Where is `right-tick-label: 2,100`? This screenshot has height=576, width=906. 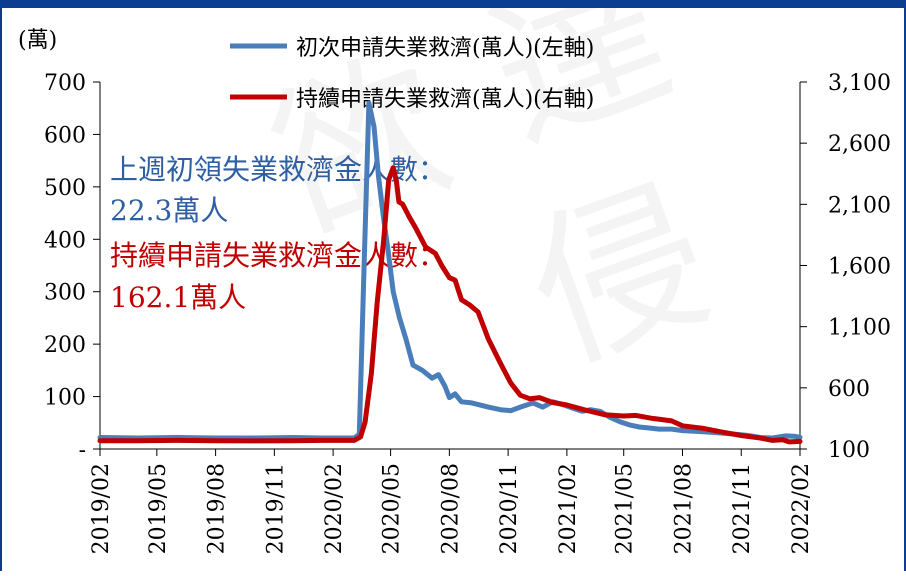 right-tick-label: 2,100 is located at coordinates (859, 205).